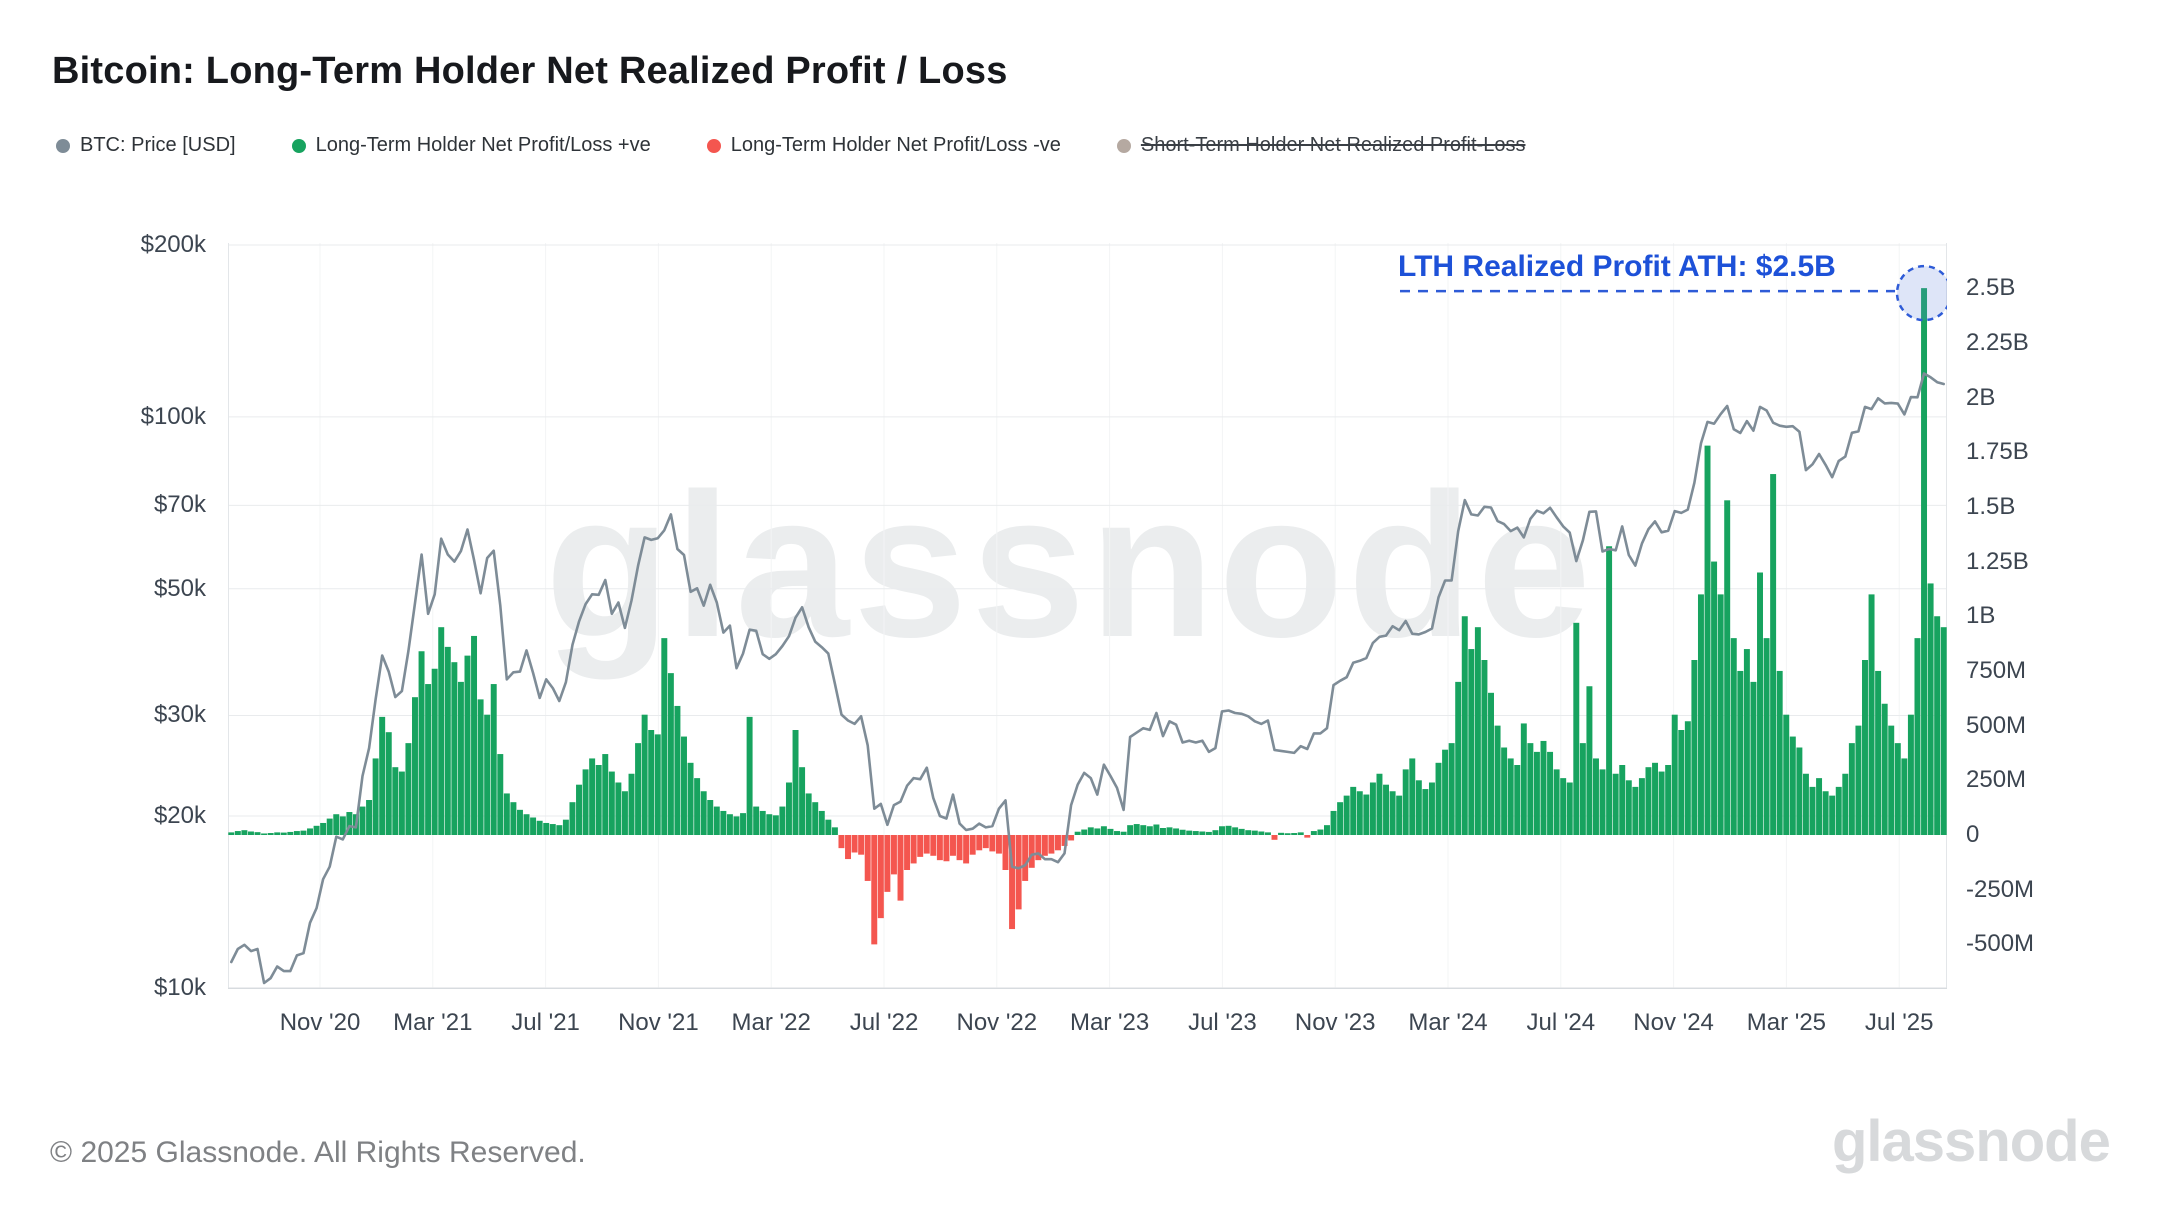 Image resolution: width=2160 pixels, height=1215 pixels. Describe the element at coordinates (883, 145) in the screenshot. I see `legend-item-2: Long-Term Holder Net Profit/Loss -ve` at that location.